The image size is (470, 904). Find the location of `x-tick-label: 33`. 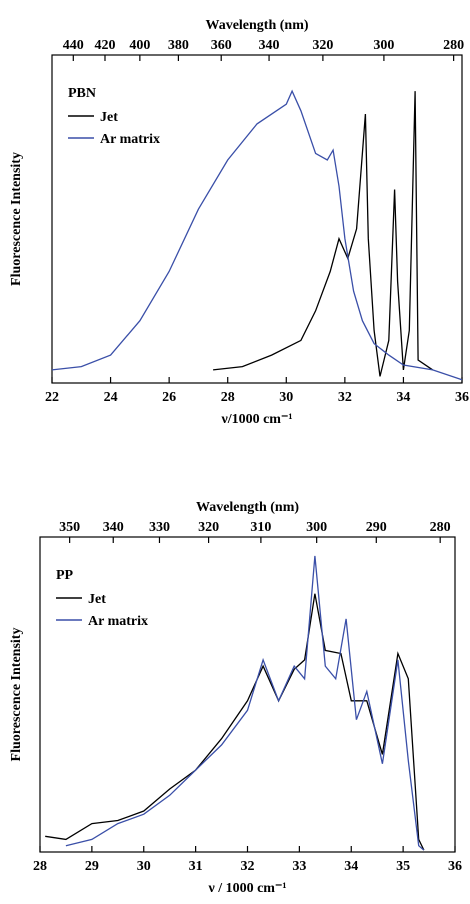

x-tick-label: 33 is located at coordinates (299, 866).